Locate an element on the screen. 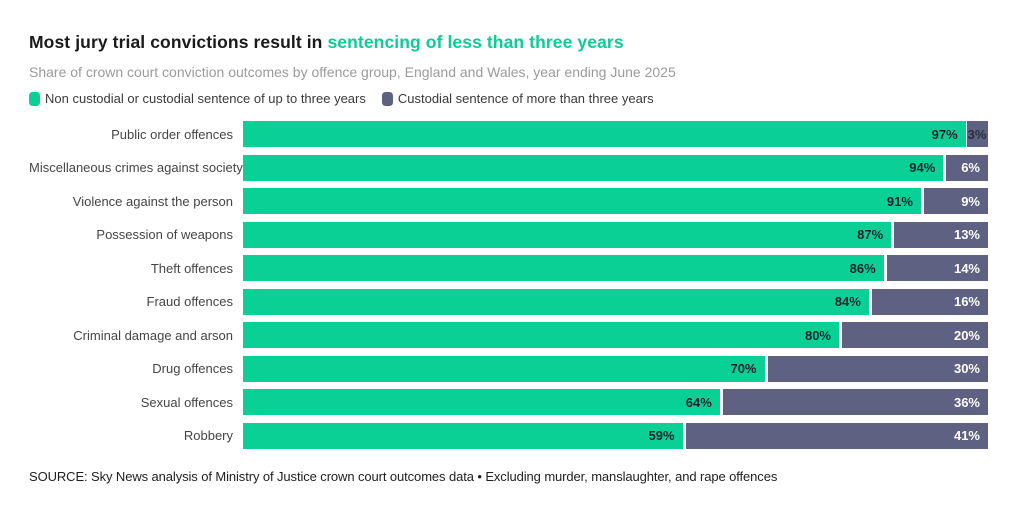  bar-track: 97% 3% is located at coordinates (615, 134).